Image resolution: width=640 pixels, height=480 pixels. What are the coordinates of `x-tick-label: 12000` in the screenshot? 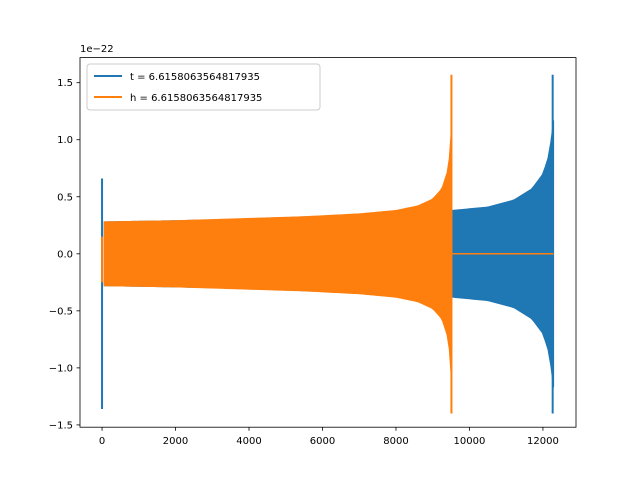 It's located at (543, 441).